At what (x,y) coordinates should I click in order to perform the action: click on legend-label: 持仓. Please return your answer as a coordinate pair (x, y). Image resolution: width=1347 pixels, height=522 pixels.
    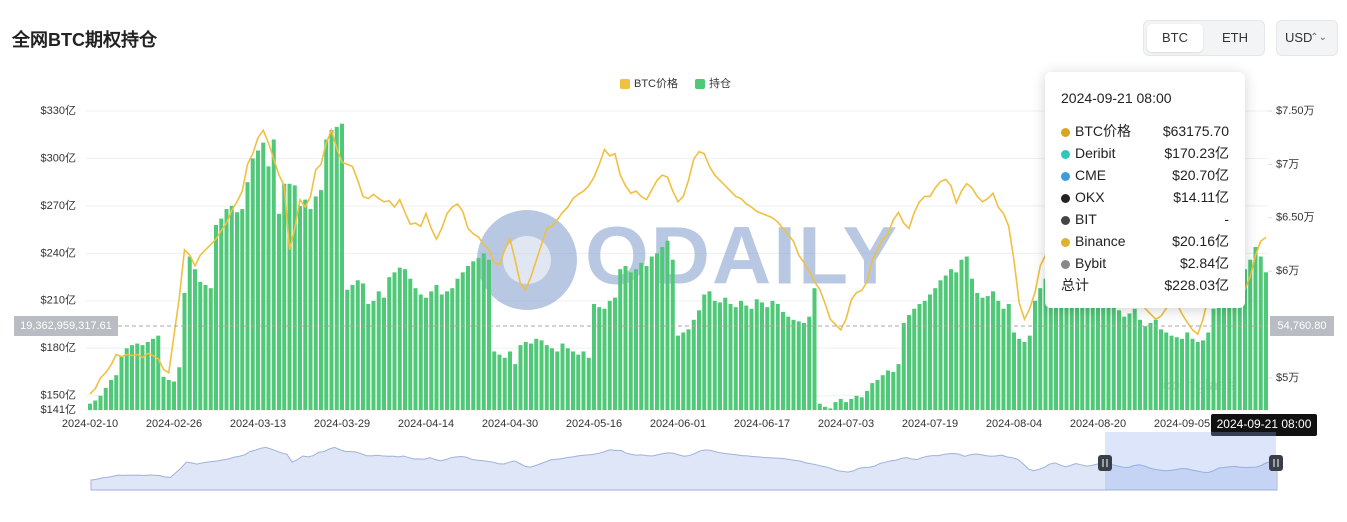
    Looking at the image, I should click on (720, 83).